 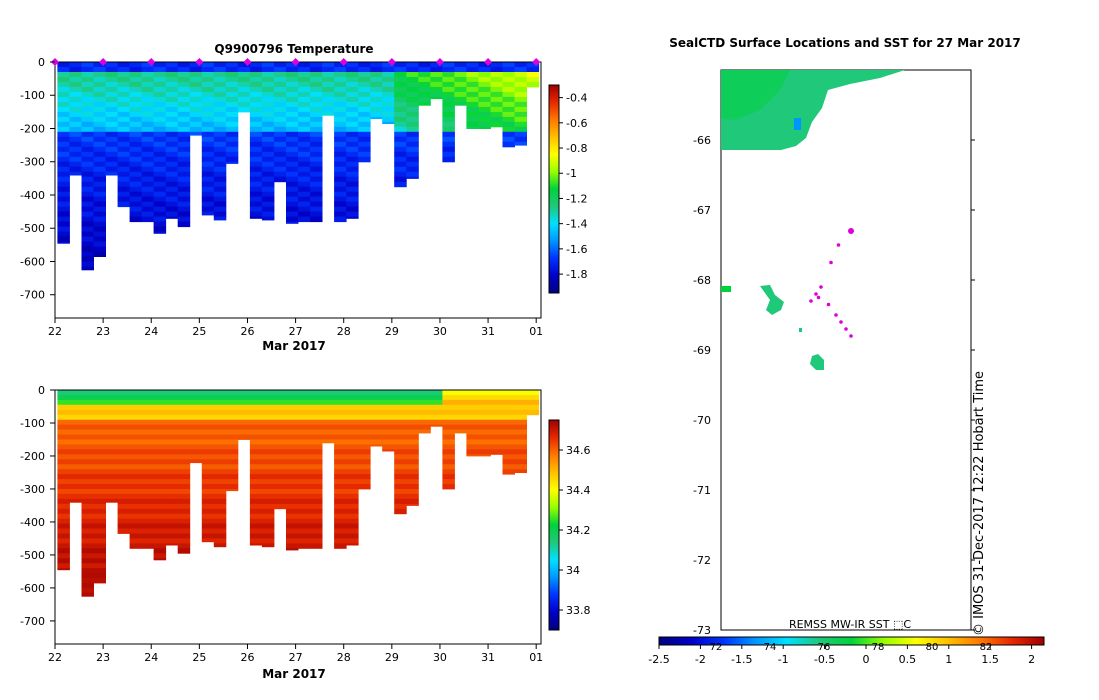 I want to click on seal-location-point, so click(x=831, y=262).